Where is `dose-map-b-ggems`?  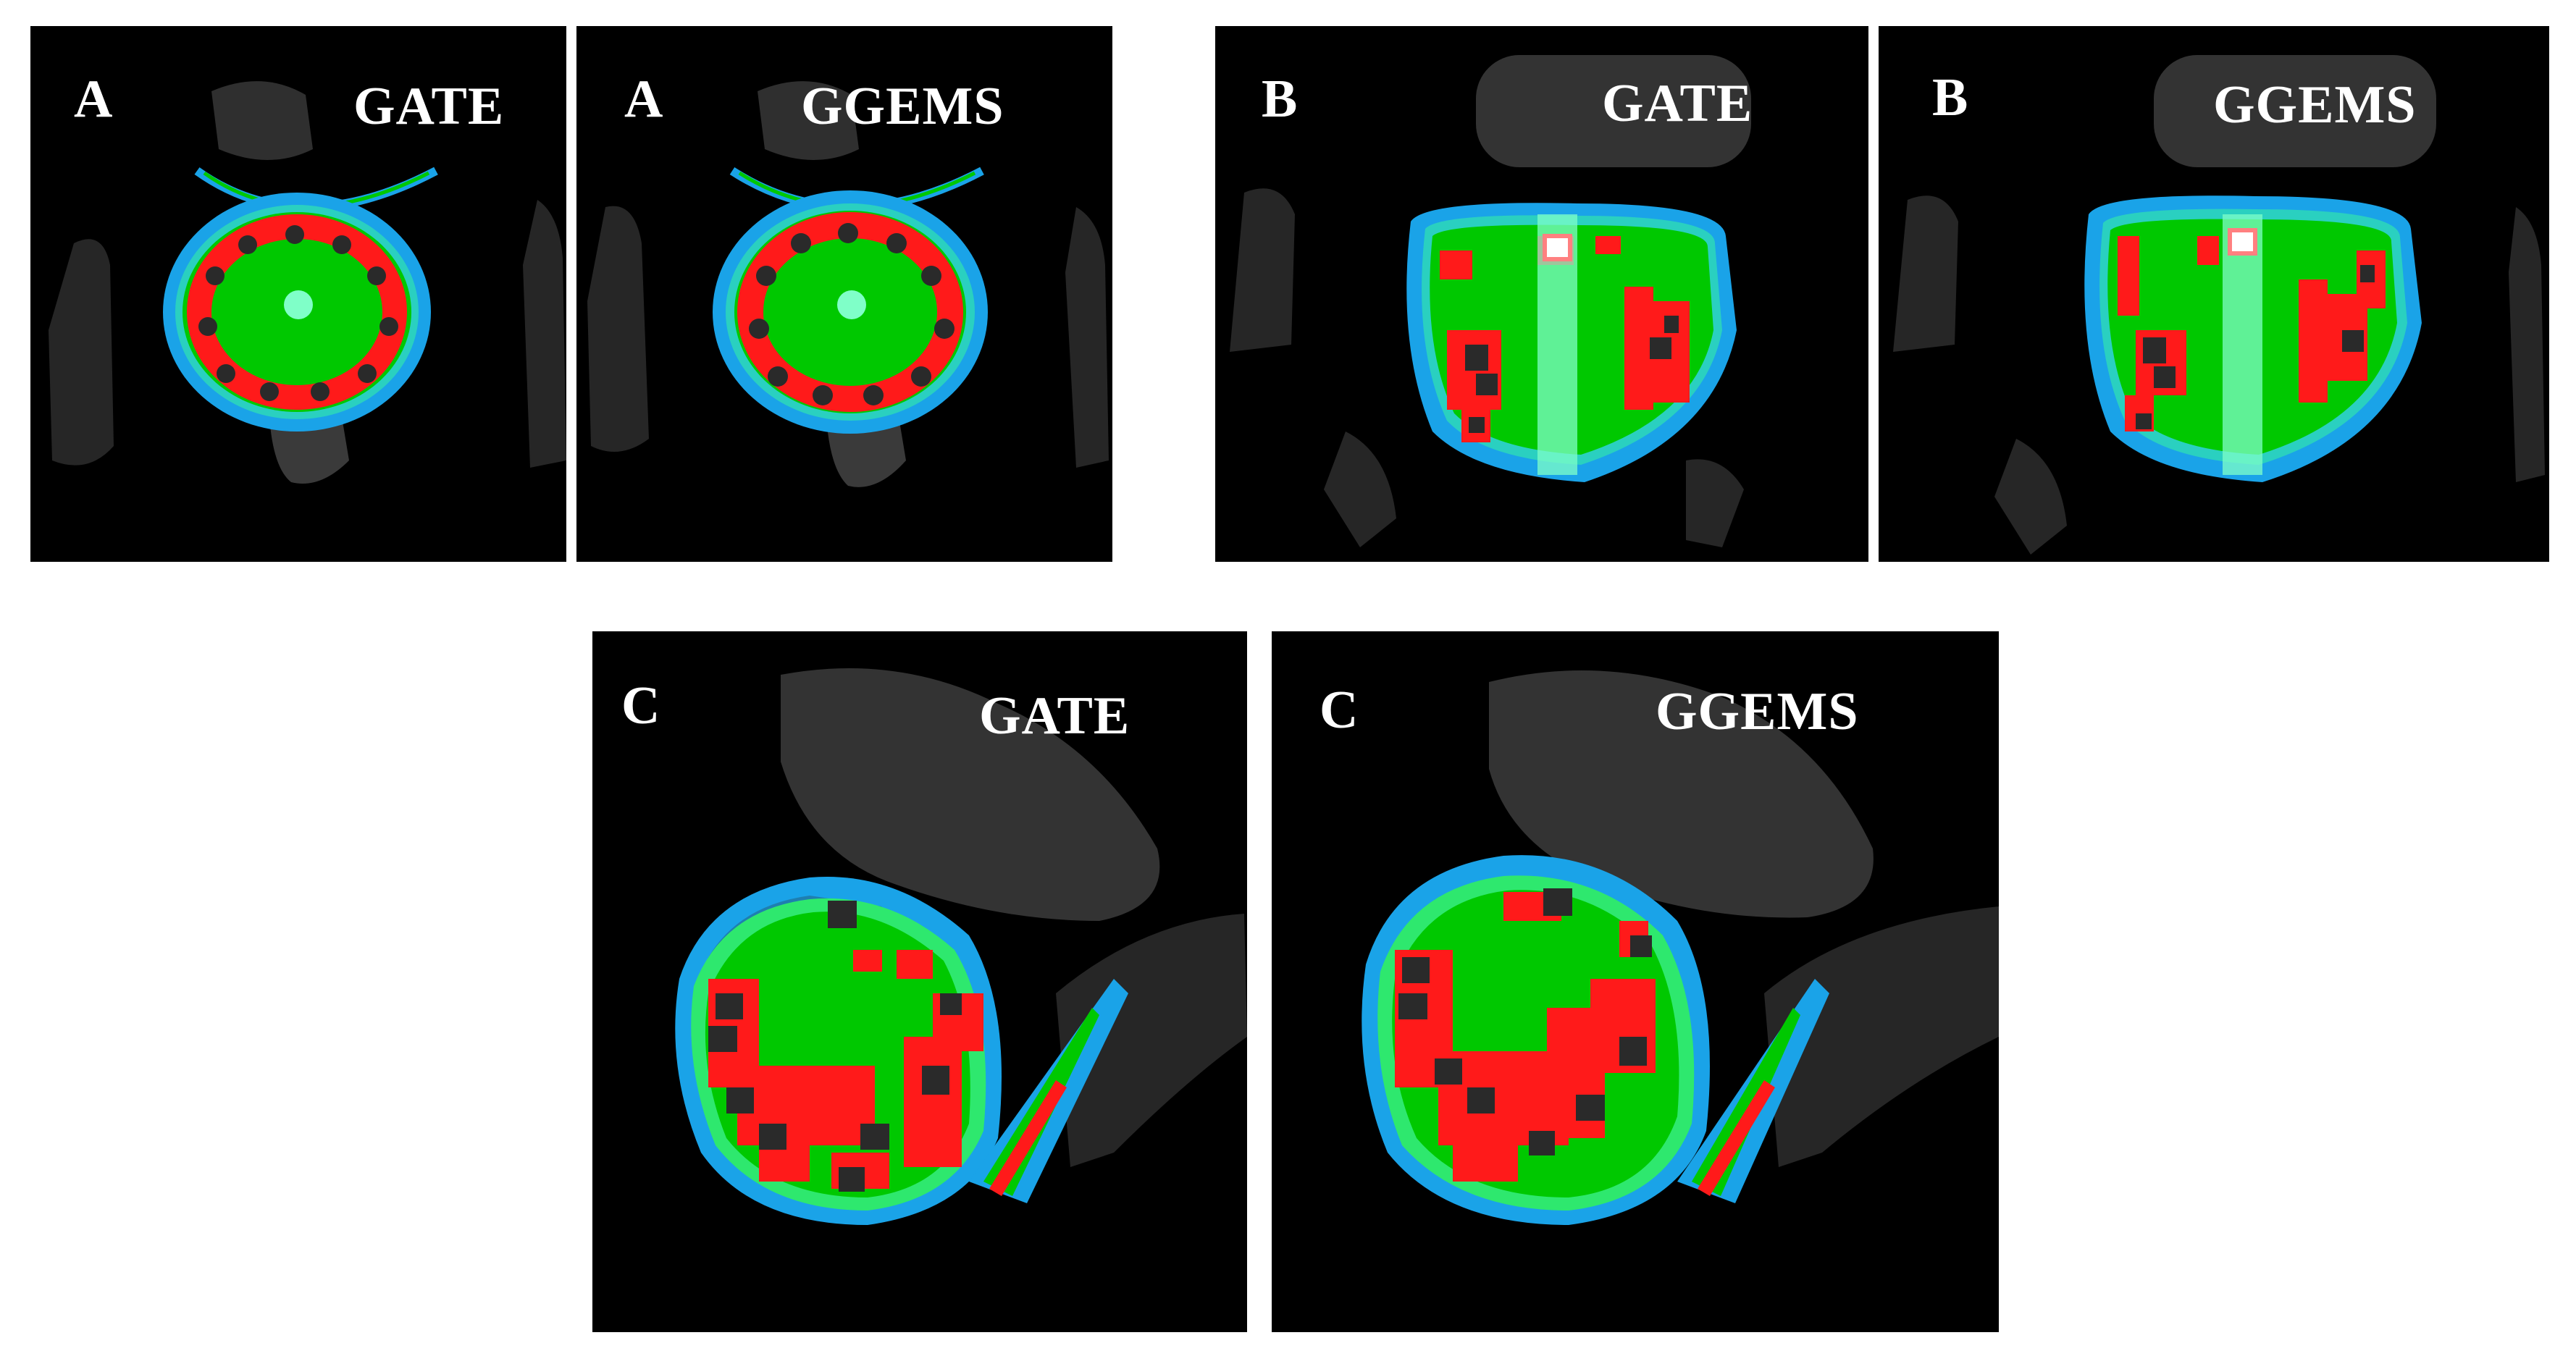 dose-map-b-ggems is located at coordinates (2219, 305).